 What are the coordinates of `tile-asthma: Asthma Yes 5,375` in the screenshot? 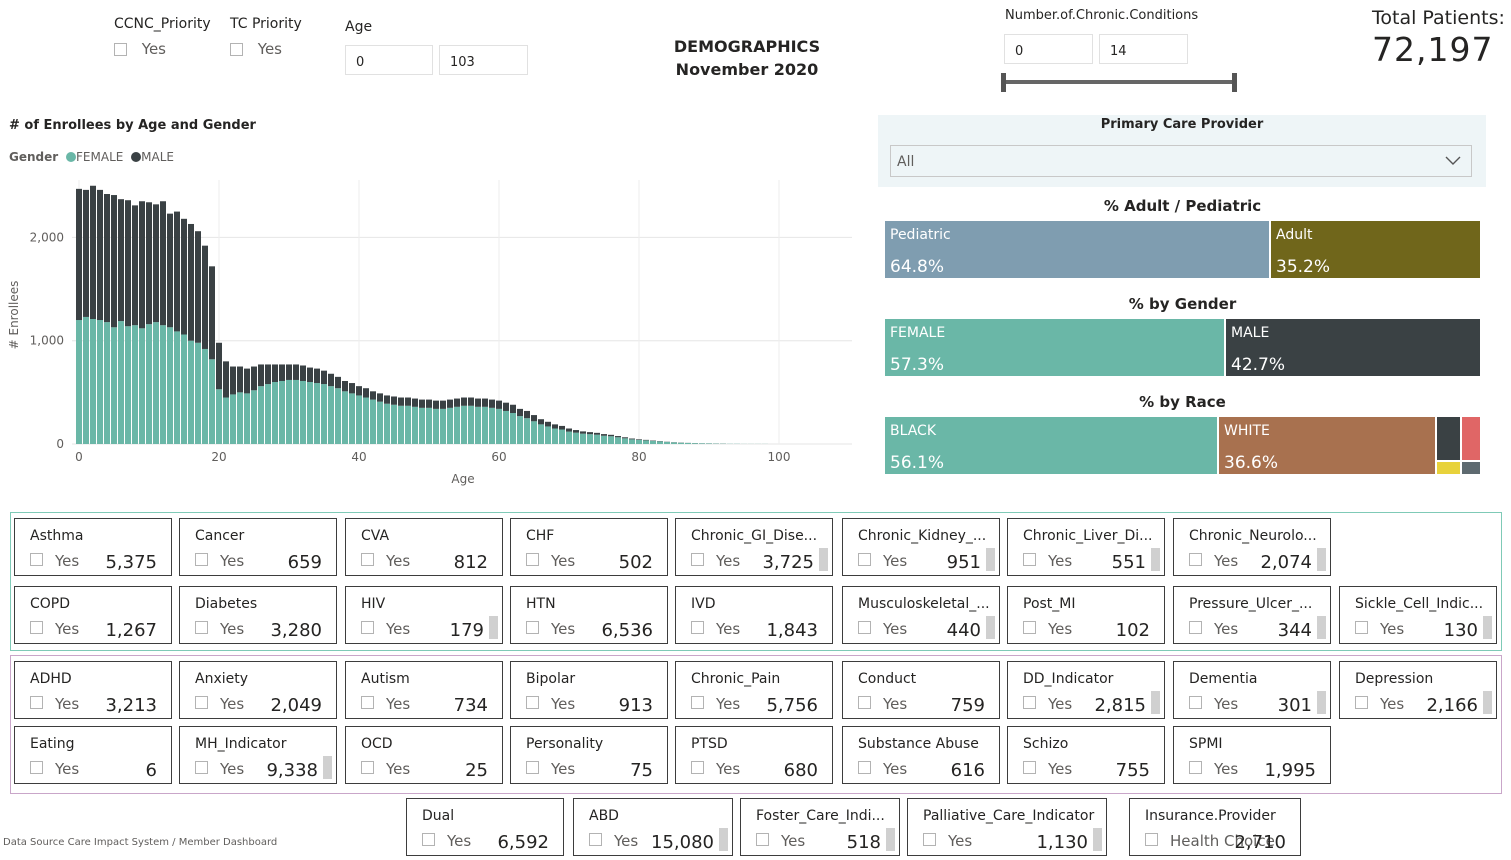 It's located at (93, 547).